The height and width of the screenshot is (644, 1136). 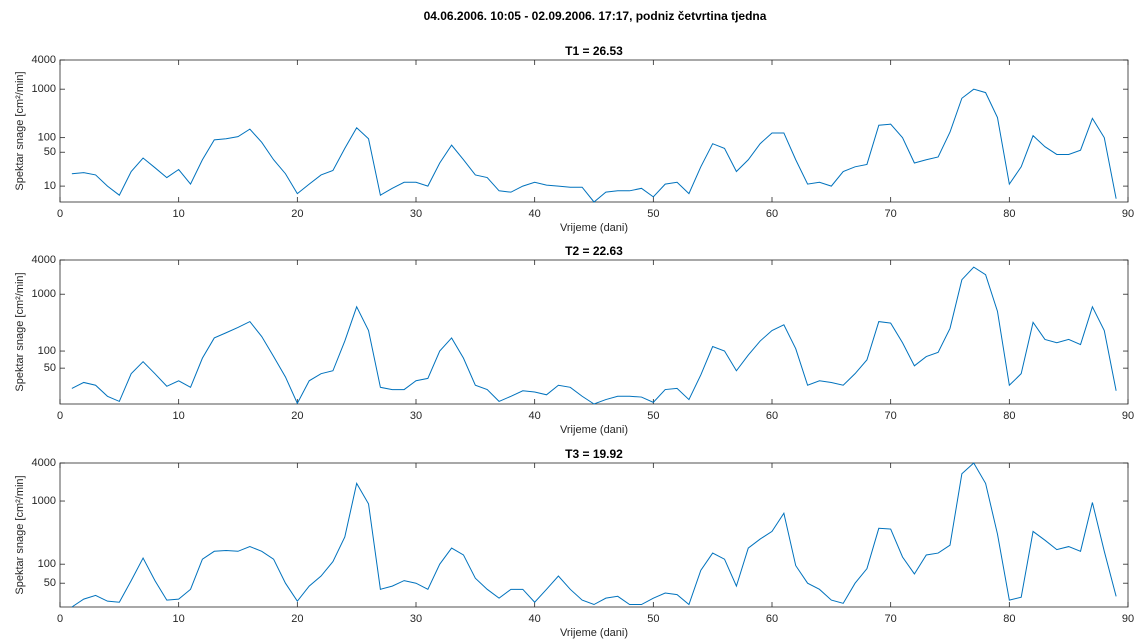 I want to click on y-tick-label: 10, so click(x=50, y=186).